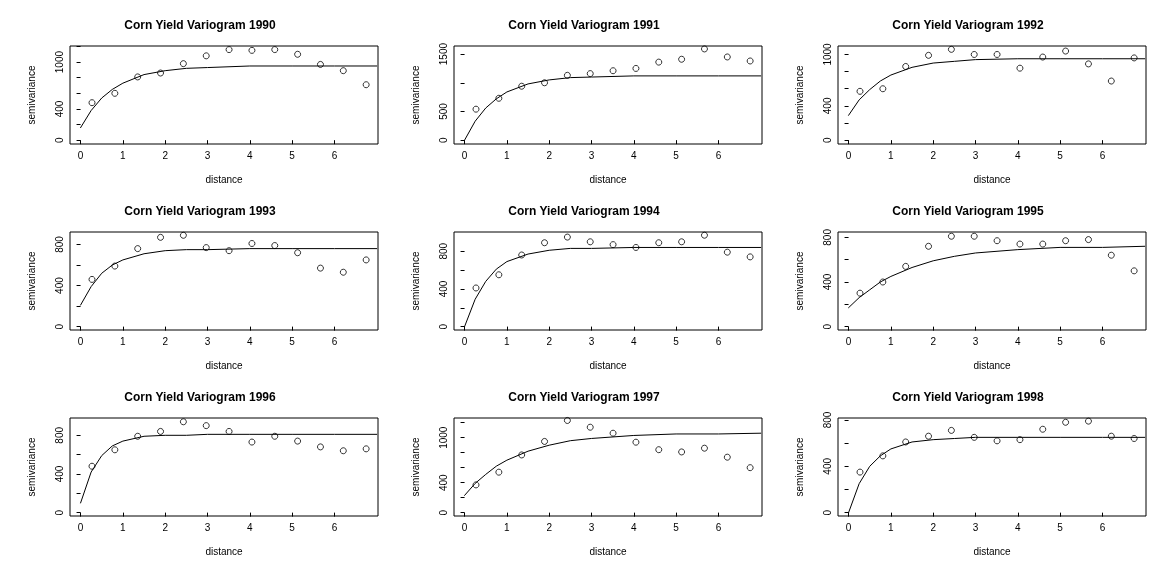  I want to click on y-tick-label: 500, so click(443, 111).